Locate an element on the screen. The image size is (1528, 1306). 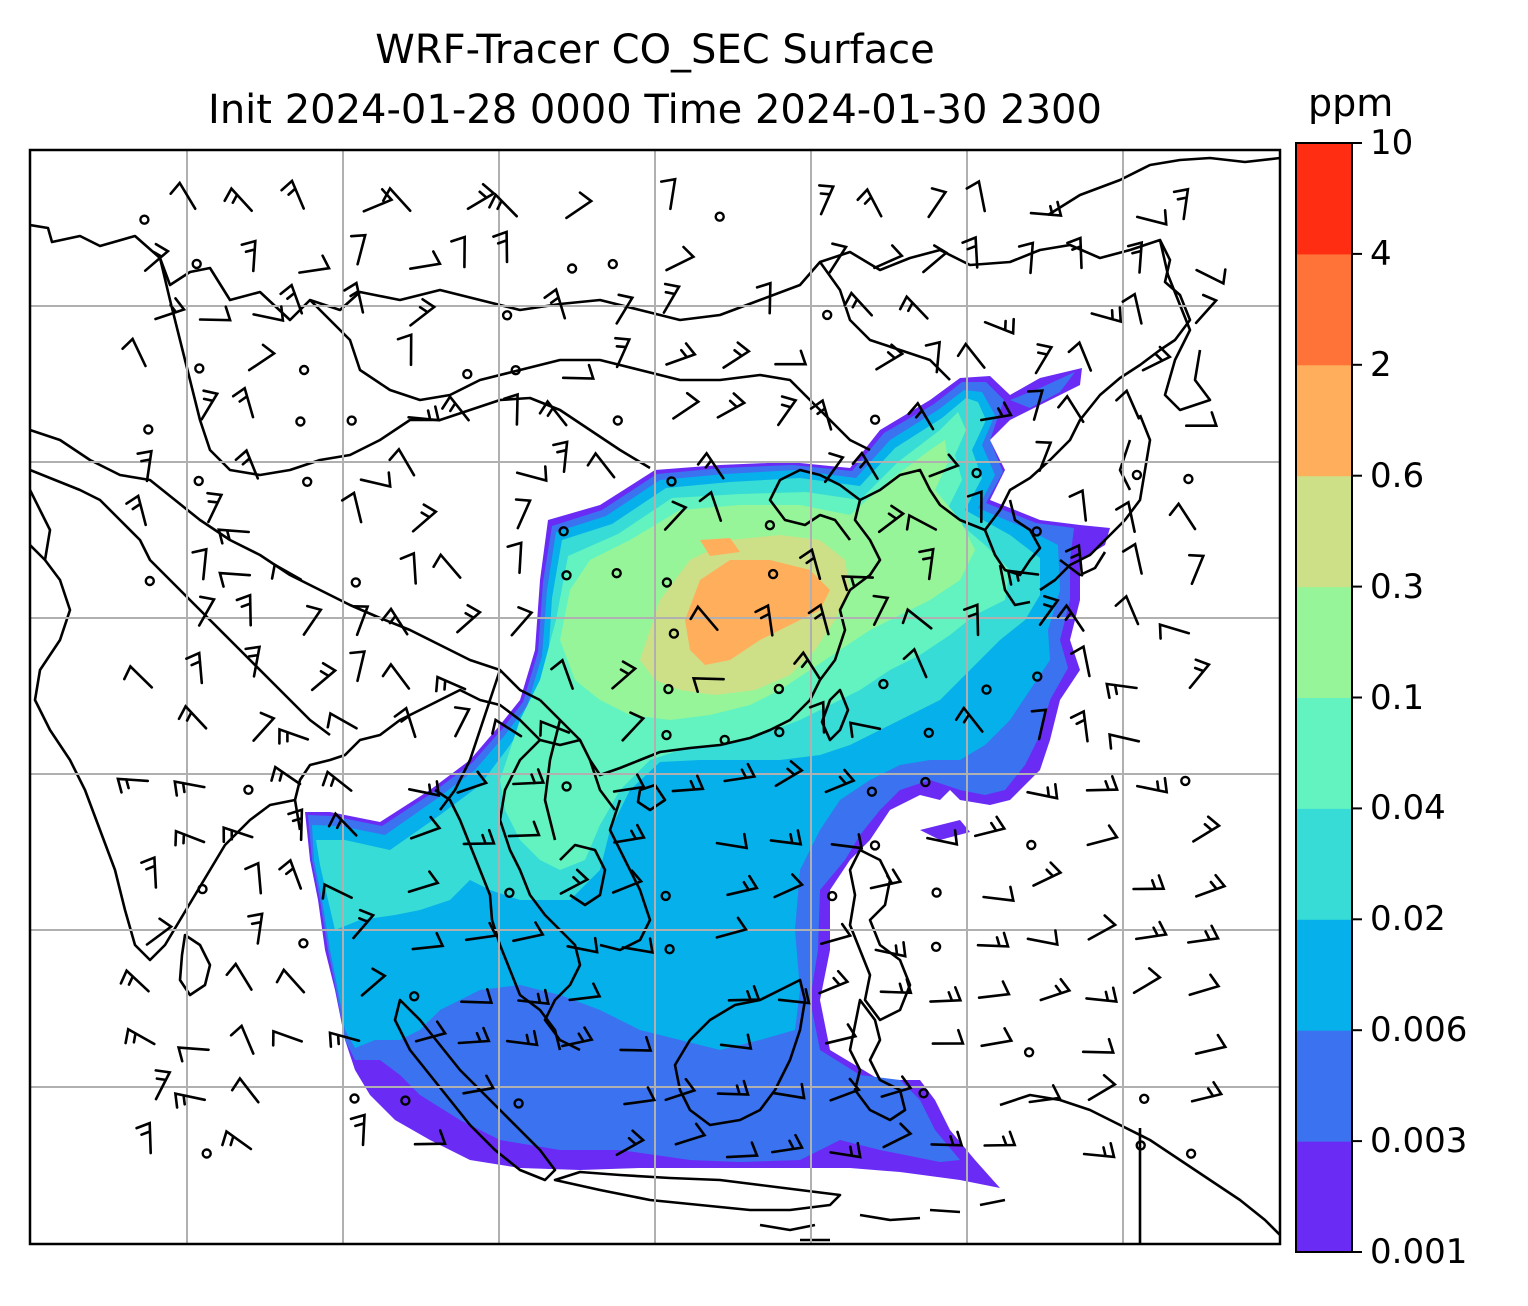
coastline-sri-lanka is located at coordinates (195, 965).